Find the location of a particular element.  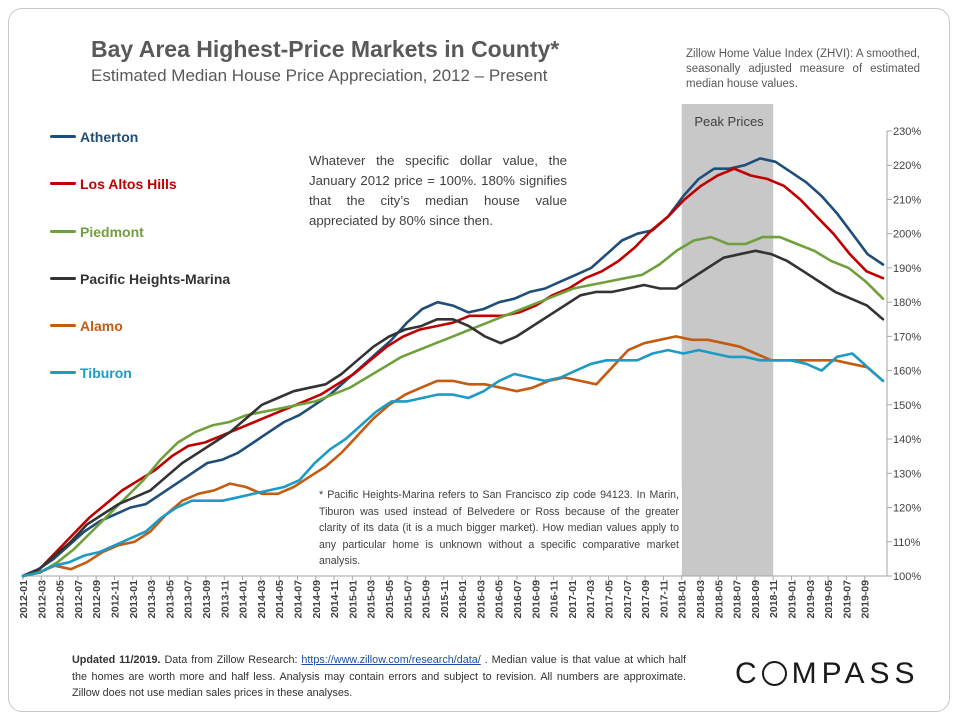

x-tick-label: 2015-05 is located at coordinates (390, 599).